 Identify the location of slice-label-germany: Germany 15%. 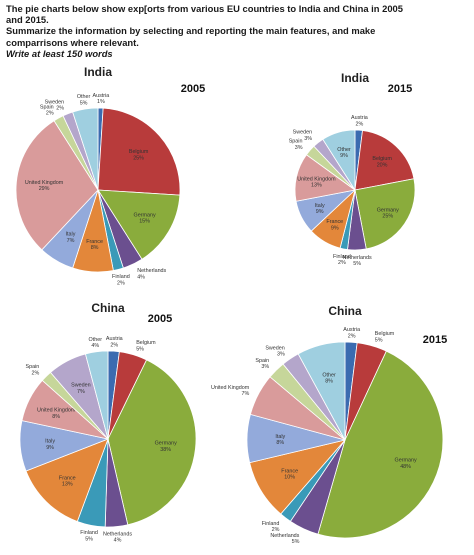
(145, 219).